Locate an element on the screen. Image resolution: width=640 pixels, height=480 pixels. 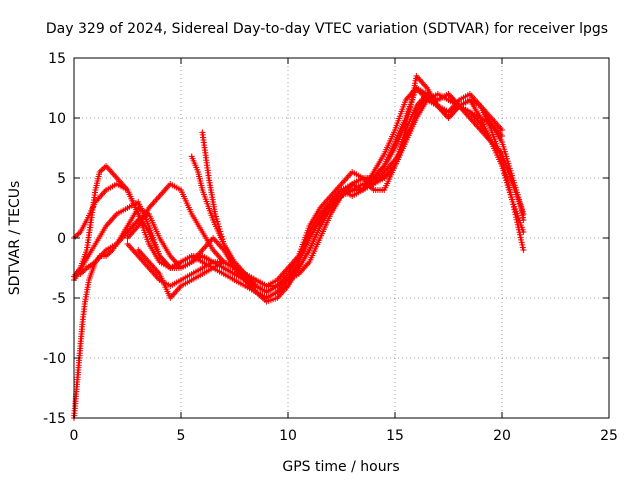
y-tick-label: 15 is located at coordinates (57, 59).